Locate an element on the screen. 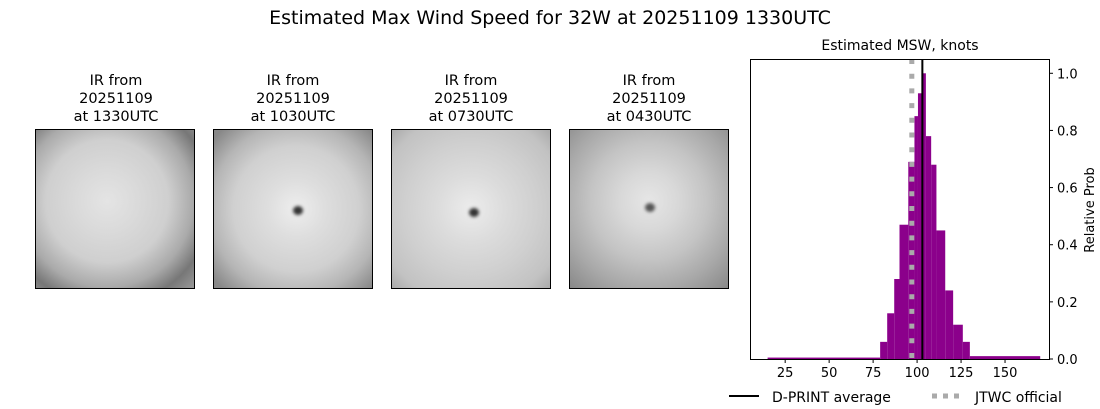 The width and height of the screenshot is (1100, 409). panel-title-3: IR from 20251109 at 0730UTC is located at coordinates (471, 99).